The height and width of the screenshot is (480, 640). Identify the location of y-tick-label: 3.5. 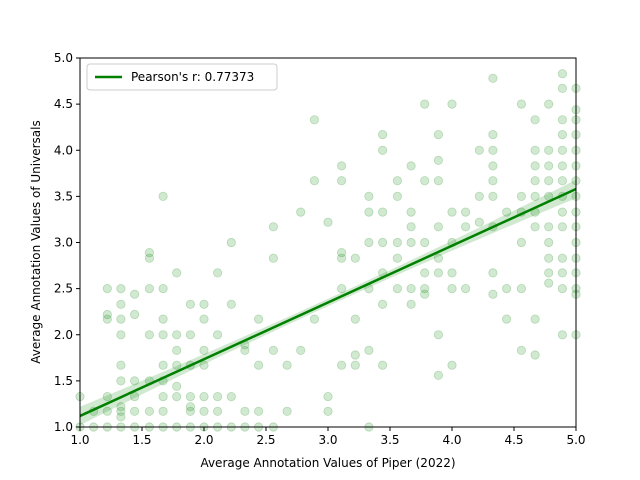
(63, 196).